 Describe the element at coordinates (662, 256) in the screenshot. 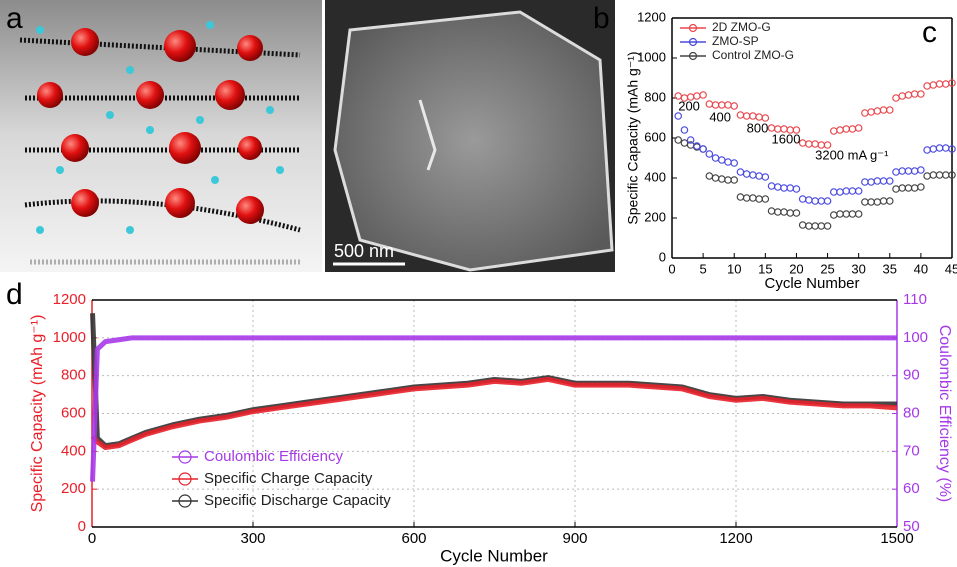

I see `y-tick-label: 0` at that location.